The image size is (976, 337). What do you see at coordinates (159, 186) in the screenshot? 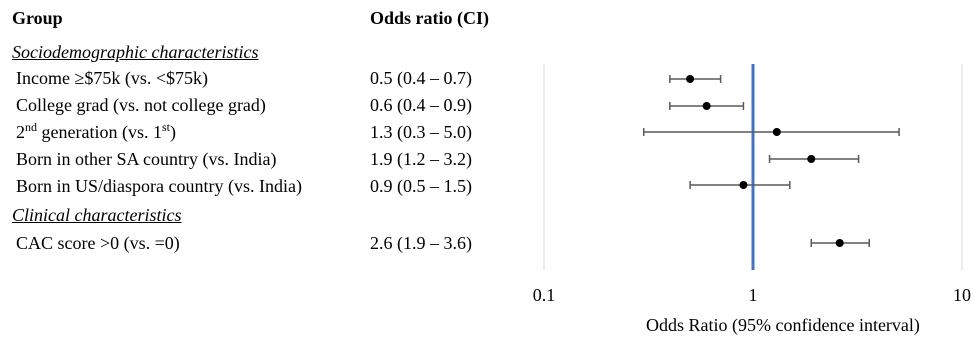
I see `row-label-born-us: Born in US/diaspora country (vs. India)` at bounding box center [159, 186].